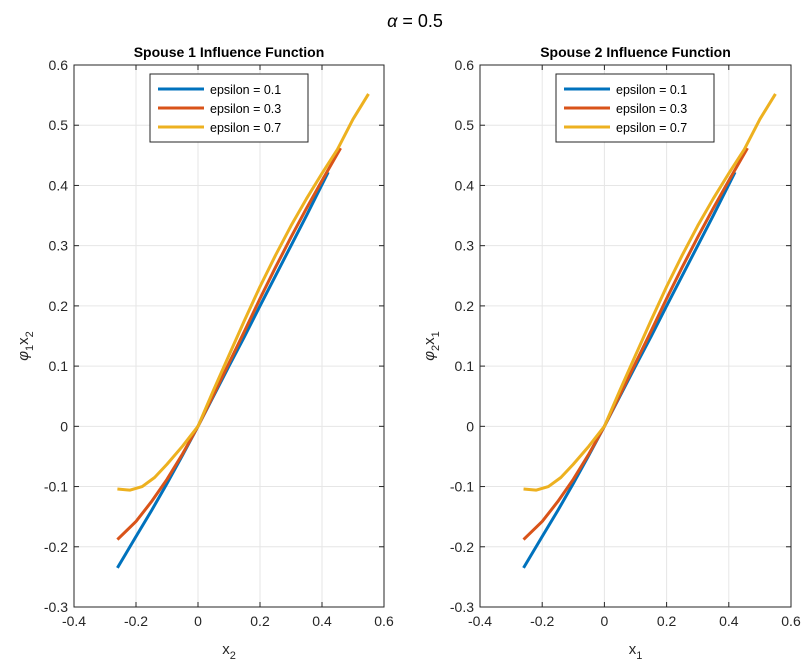 Image resolution: width=806 pixels, height=666 pixels. What do you see at coordinates (431, 346) in the screenshot?
I see `y-axis-label: φ2x1` at bounding box center [431, 346].